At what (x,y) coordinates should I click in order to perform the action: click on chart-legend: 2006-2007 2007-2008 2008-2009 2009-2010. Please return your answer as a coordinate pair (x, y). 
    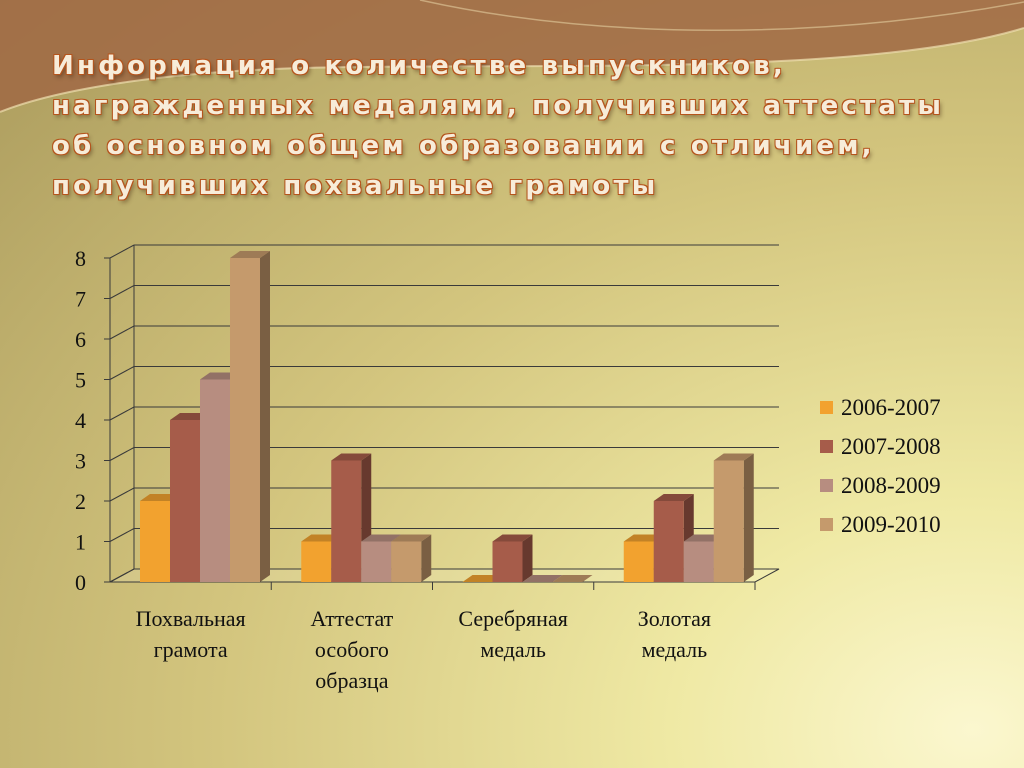
    Looking at the image, I should click on (880, 466).